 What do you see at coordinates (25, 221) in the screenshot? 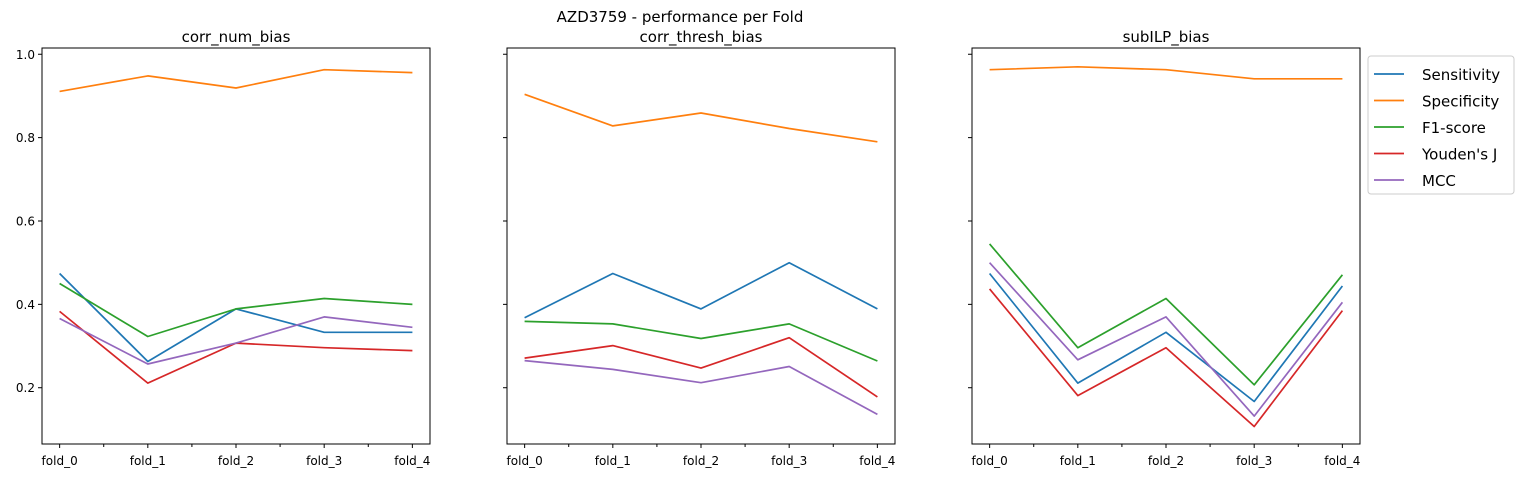
I see `y-tick-label: 0.6` at bounding box center [25, 221].